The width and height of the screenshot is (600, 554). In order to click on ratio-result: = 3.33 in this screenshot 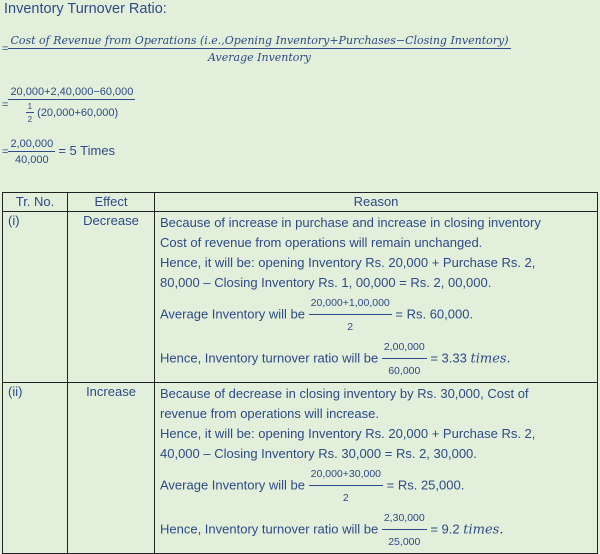, I will do `click(448, 358)`.